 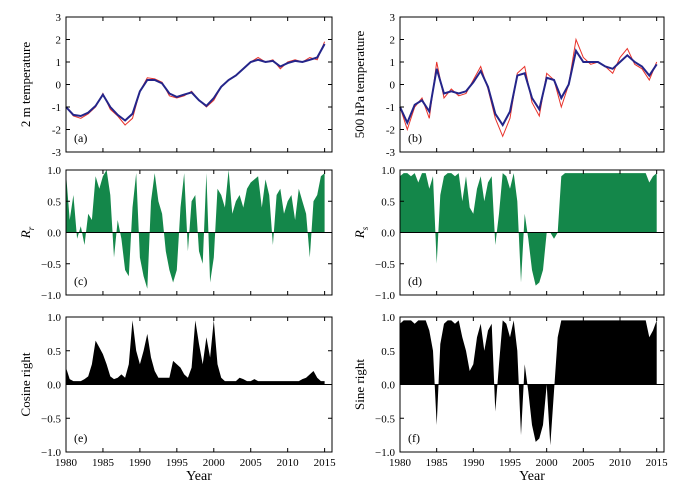 I want to click on panel-label: (b), so click(x=415, y=138).